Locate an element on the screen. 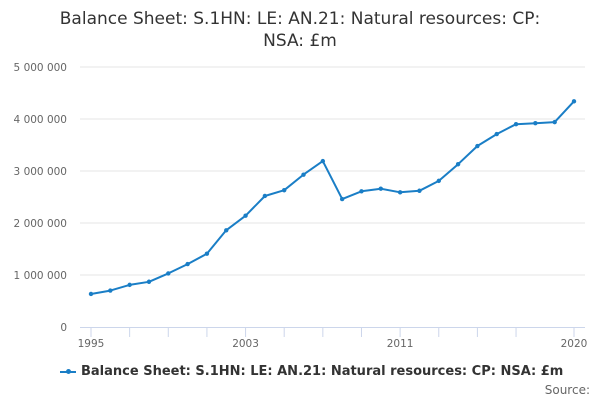 The image size is (600, 400). x-tick-label: 1995 is located at coordinates (91, 344).